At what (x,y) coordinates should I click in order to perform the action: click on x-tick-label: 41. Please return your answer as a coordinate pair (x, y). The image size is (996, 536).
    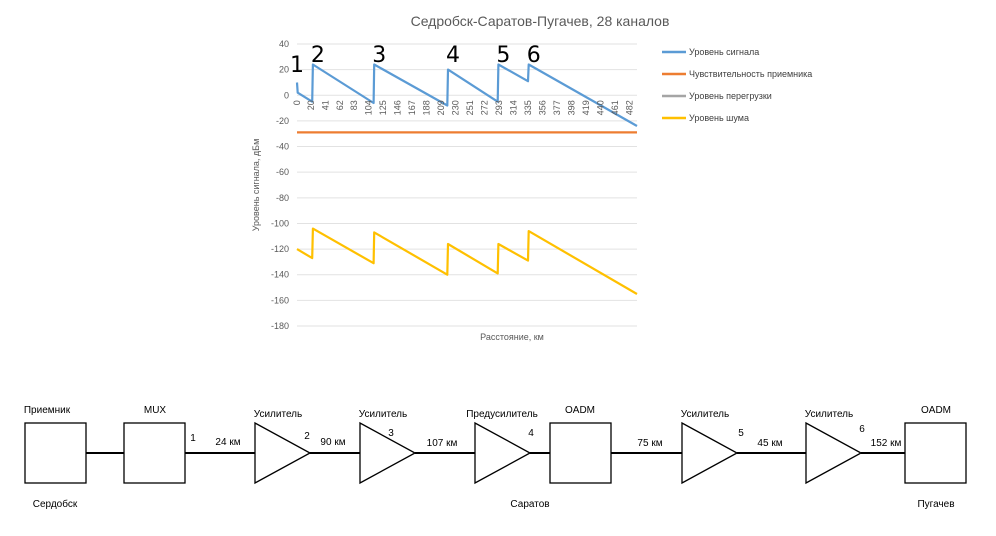
    Looking at the image, I should click on (325, 105).